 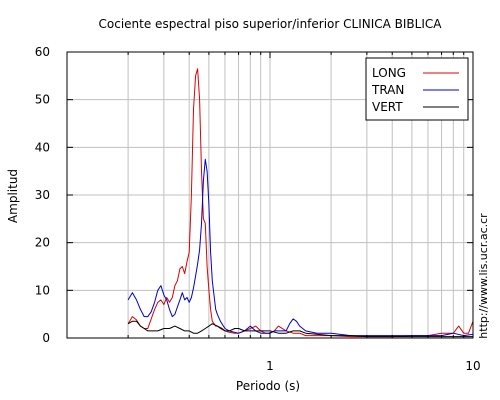 What do you see at coordinates (42, 290) in the screenshot?
I see `y-tick-label: 10` at bounding box center [42, 290].